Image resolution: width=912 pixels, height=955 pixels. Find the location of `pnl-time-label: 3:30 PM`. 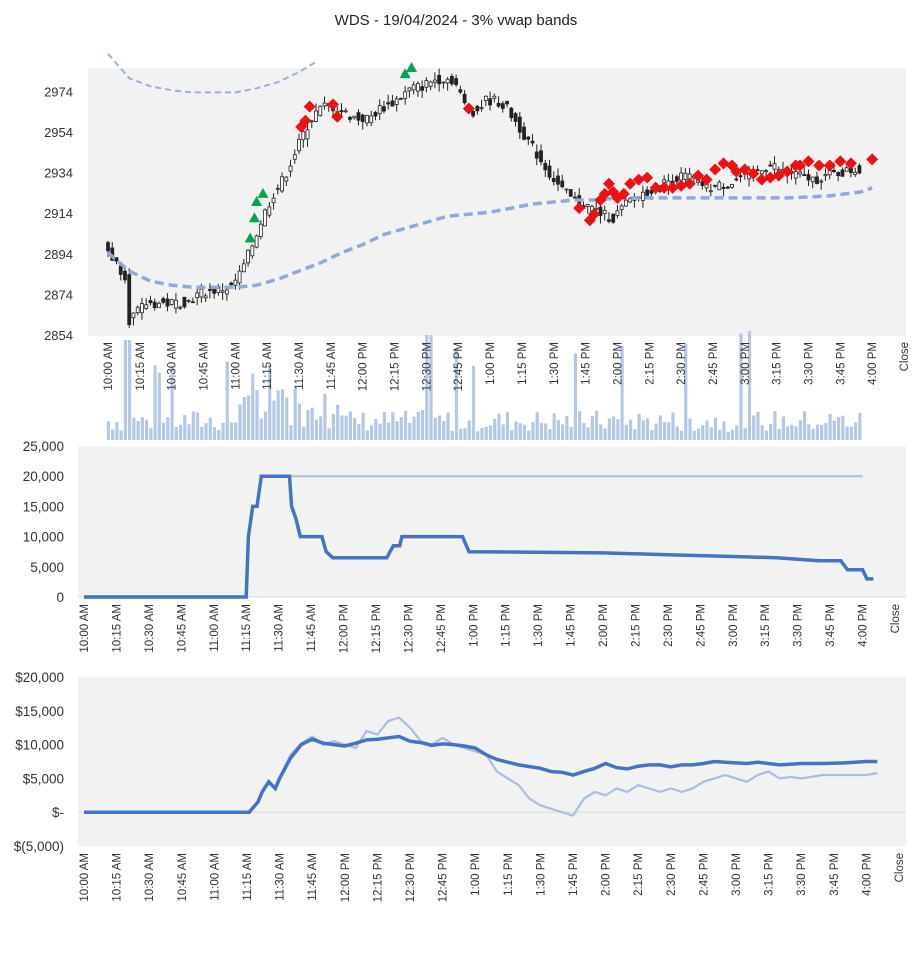

pnl-time-label: 3:30 PM is located at coordinates (802, 874).